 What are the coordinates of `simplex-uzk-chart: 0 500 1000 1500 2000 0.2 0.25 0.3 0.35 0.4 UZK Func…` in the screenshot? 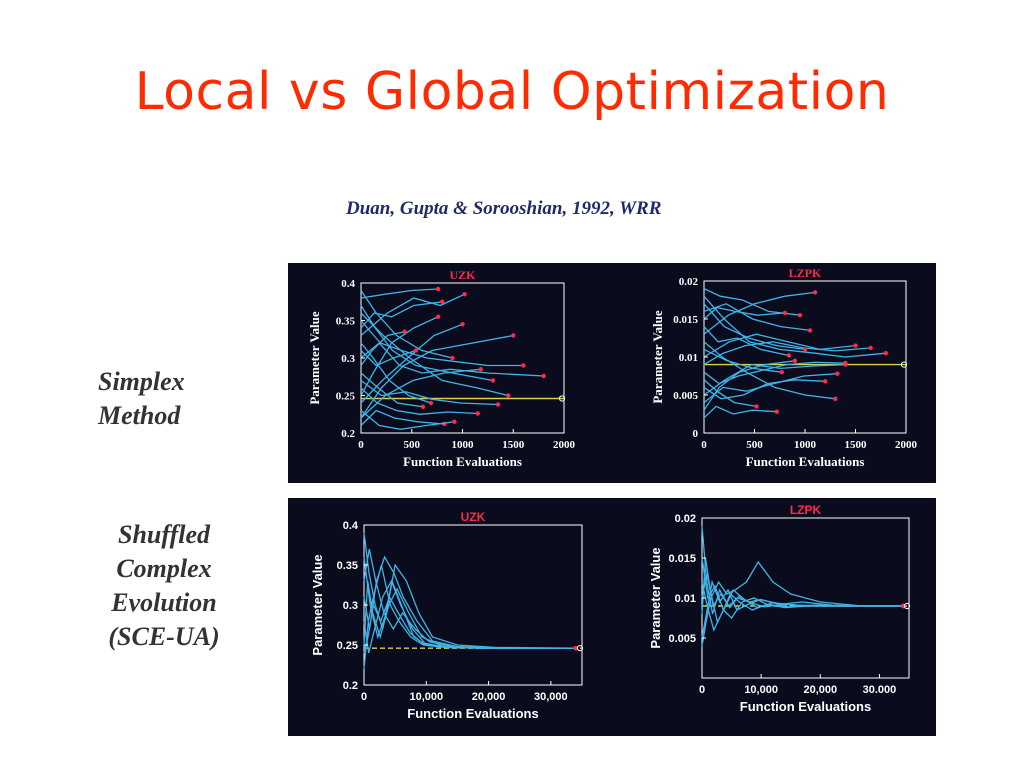 It's located at (441, 368).